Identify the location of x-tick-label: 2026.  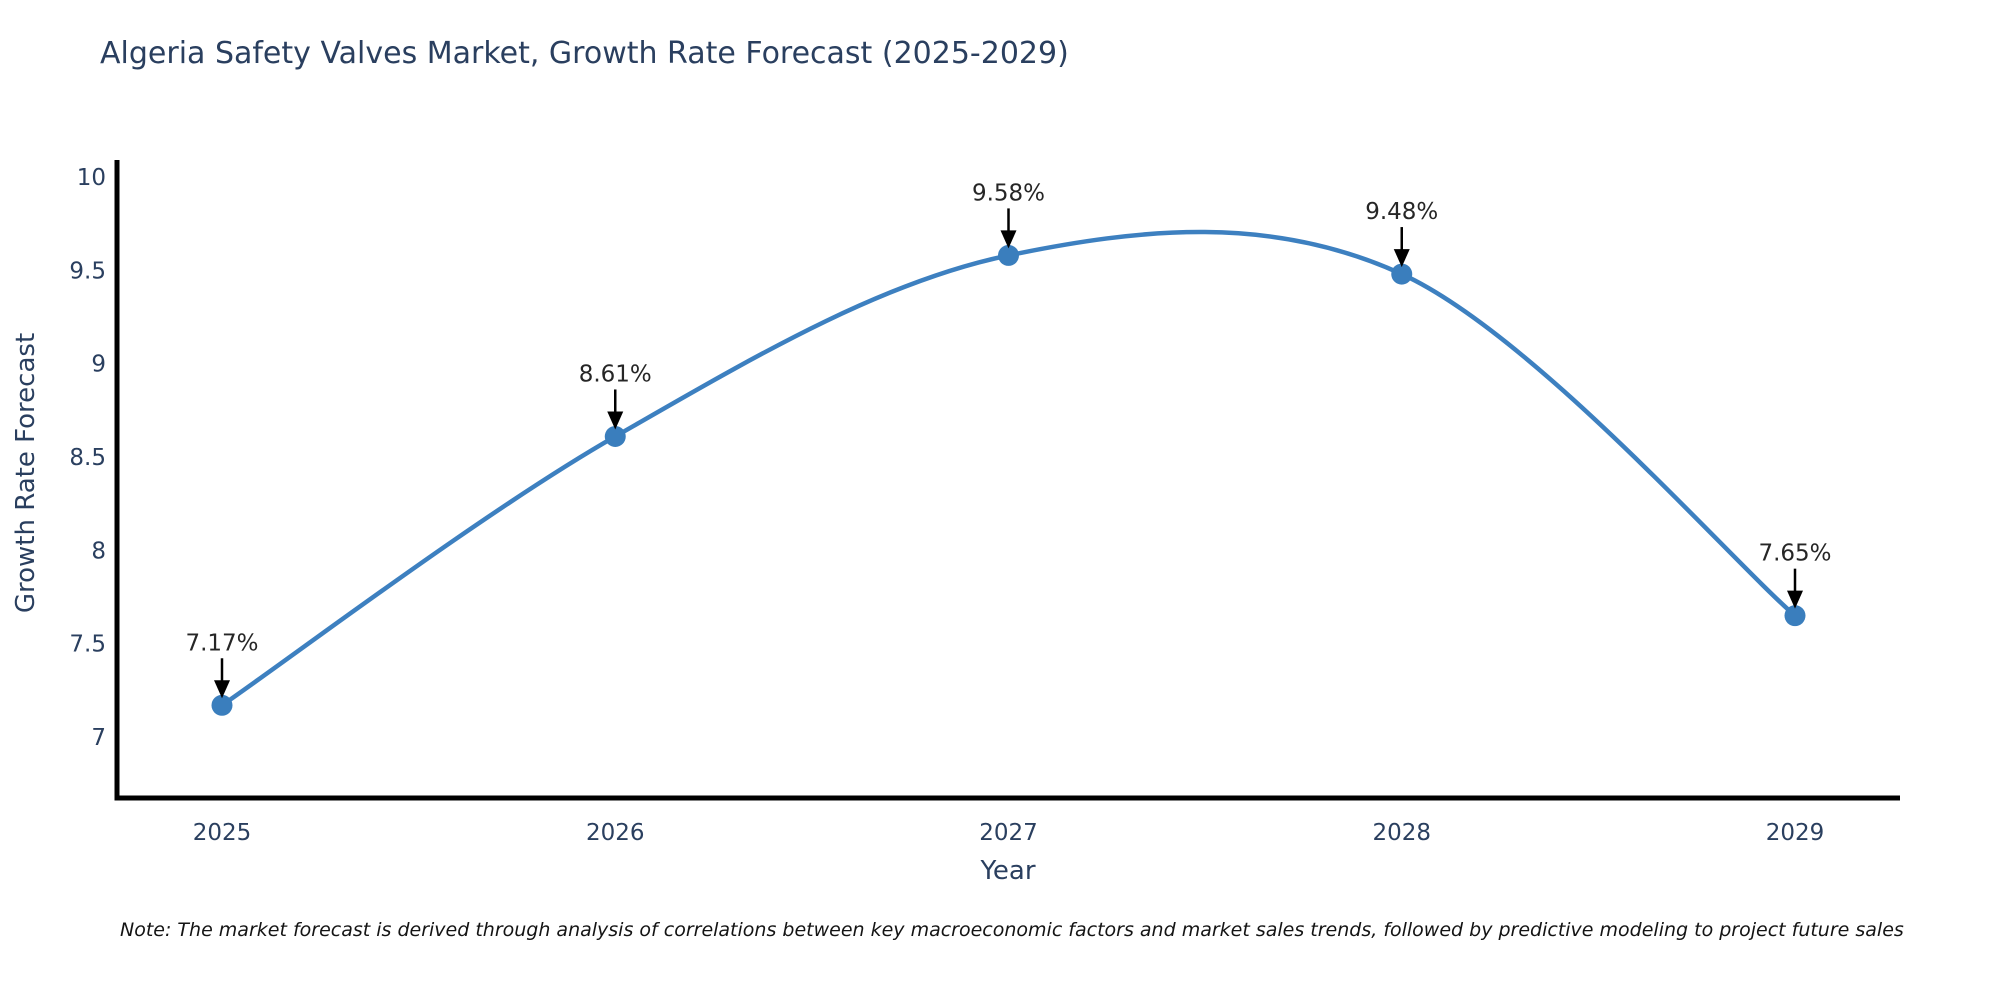
(615, 833).